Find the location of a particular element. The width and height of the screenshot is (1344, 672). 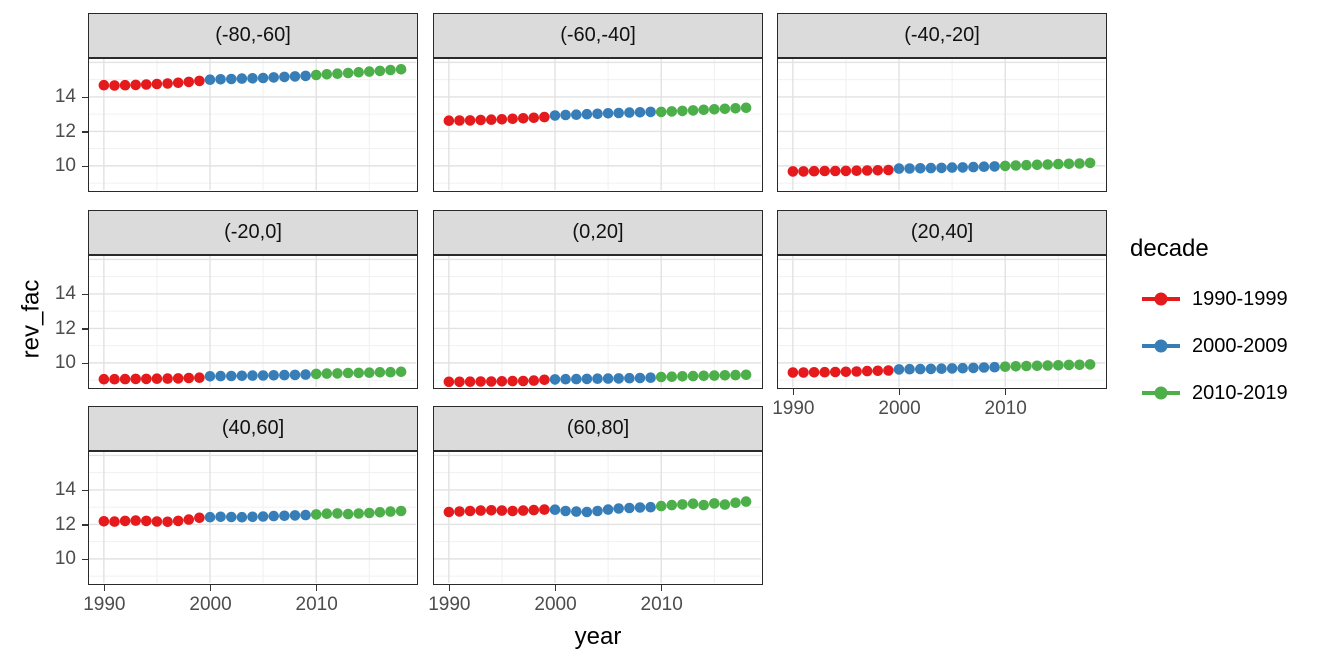

facet-strip: (60,80] is located at coordinates (598, 428).